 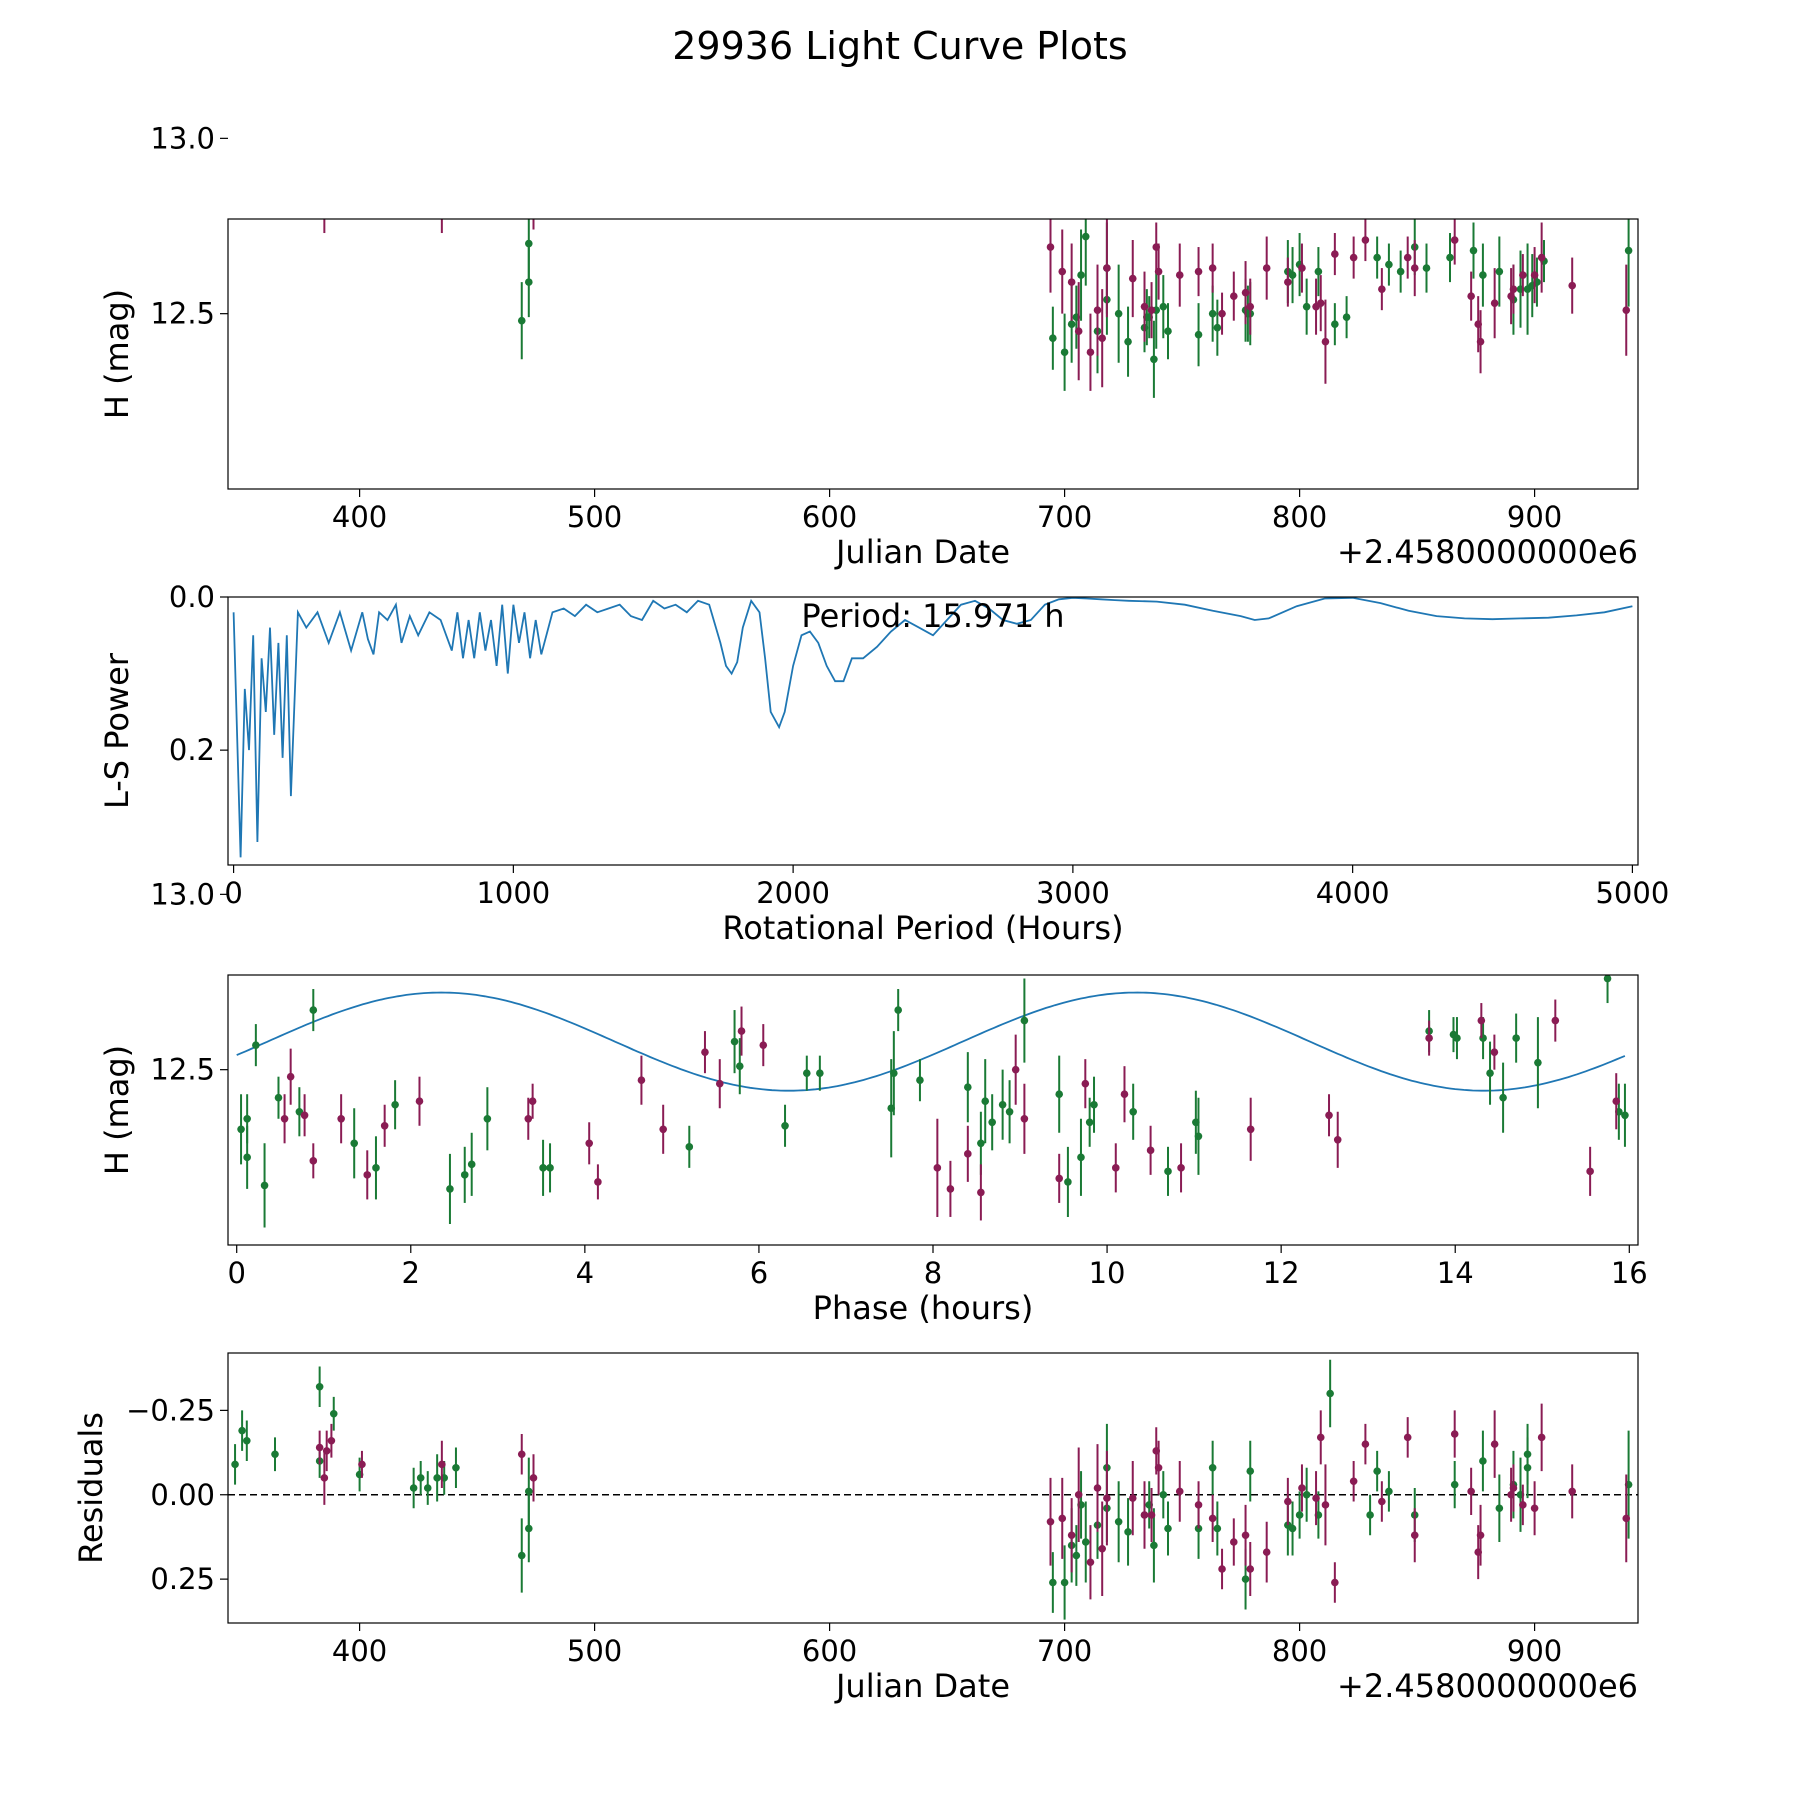 What do you see at coordinates (192, 750) in the screenshot?
I see `periodogram-ytick-label: 0.2` at bounding box center [192, 750].